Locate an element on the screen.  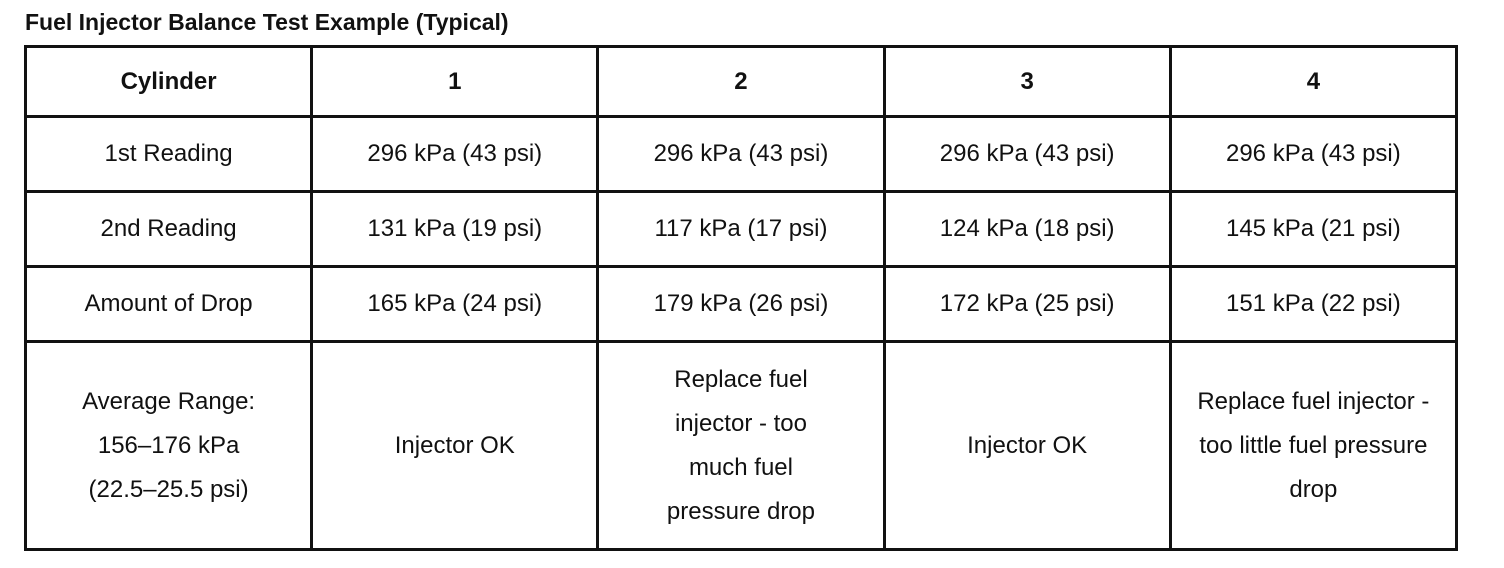
table-cell: 117 kPa (17 psi) is located at coordinates (741, 229).